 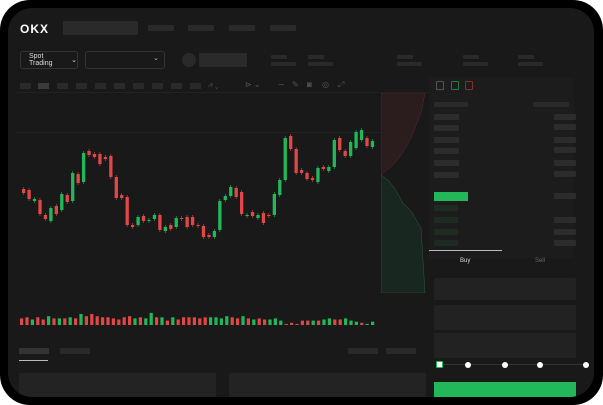 What do you see at coordinates (75, 351) in the screenshot?
I see `tab-order-history` at bounding box center [75, 351].